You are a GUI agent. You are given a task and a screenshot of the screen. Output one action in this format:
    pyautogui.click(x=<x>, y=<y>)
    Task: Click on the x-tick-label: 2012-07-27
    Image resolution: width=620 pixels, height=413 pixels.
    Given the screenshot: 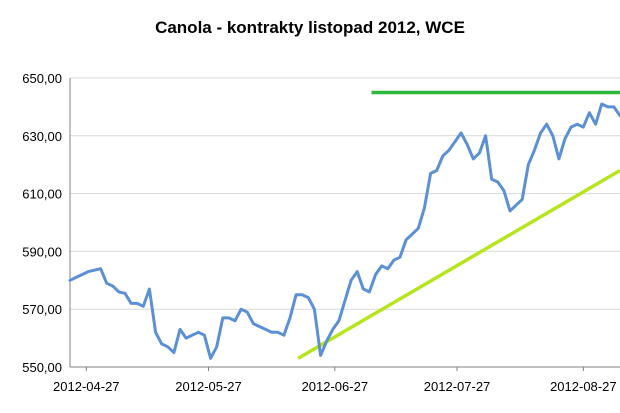 What is the action you would take?
    pyautogui.click(x=457, y=386)
    